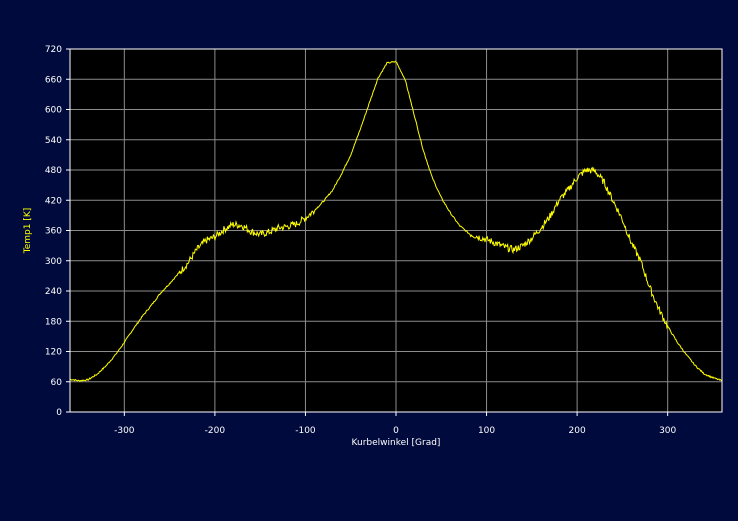 The image size is (738, 521). What do you see at coordinates (53, 201) in the screenshot?
I see `y-tick-label: 420` at bounding box center [53, 201].